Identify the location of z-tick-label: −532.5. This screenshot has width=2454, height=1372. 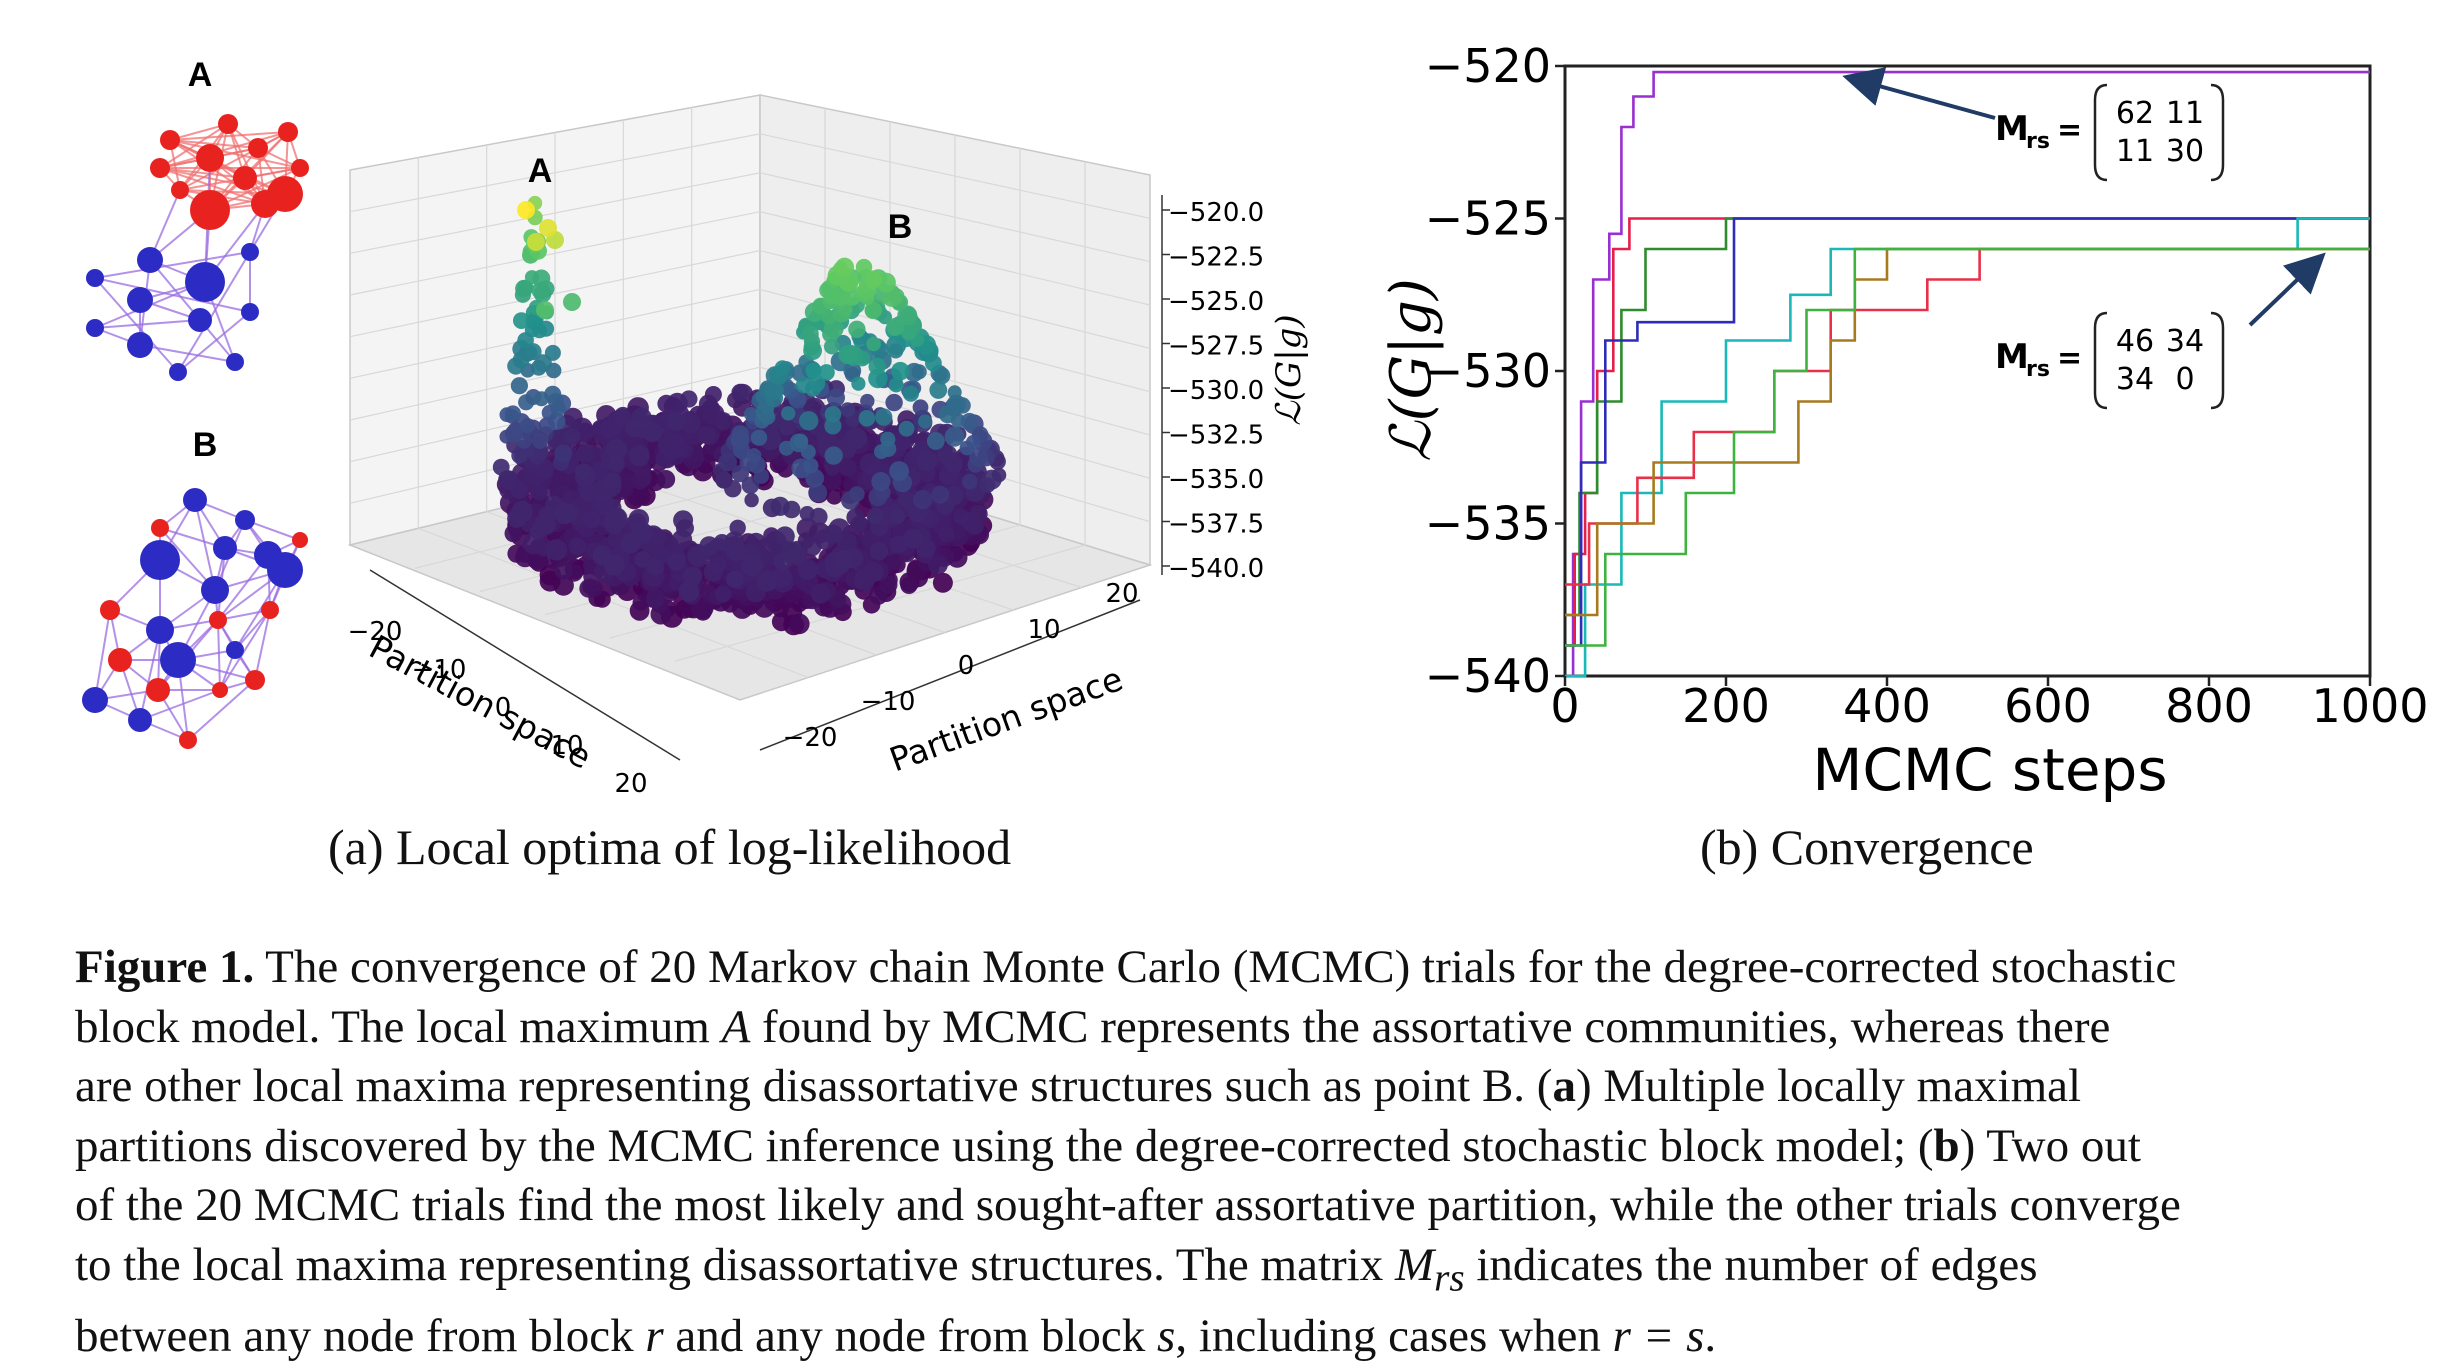
(1216, 436).